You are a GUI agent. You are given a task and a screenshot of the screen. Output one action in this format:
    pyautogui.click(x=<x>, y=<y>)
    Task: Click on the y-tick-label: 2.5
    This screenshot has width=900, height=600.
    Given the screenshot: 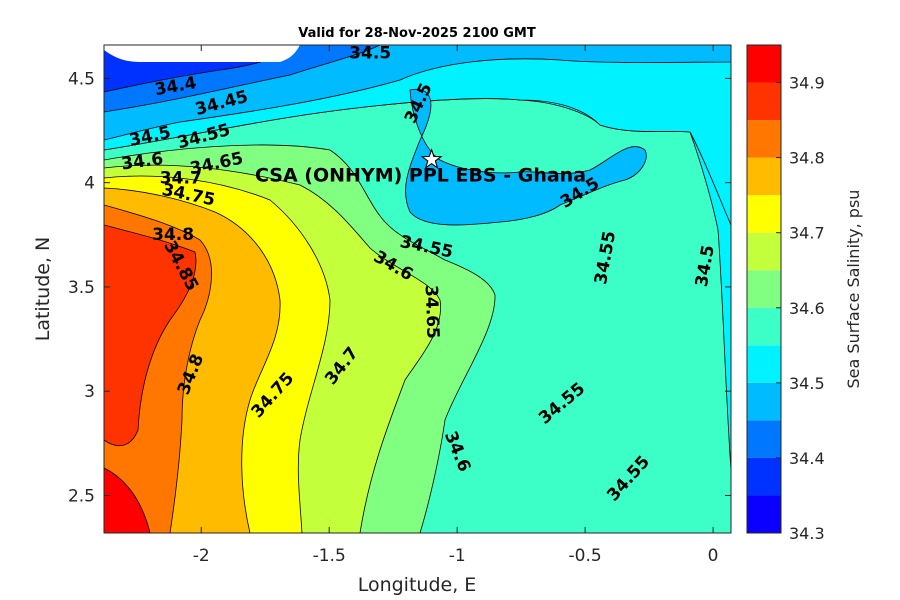 What is the action you would take?
    pyautogui.click(x=81, y=496)
    